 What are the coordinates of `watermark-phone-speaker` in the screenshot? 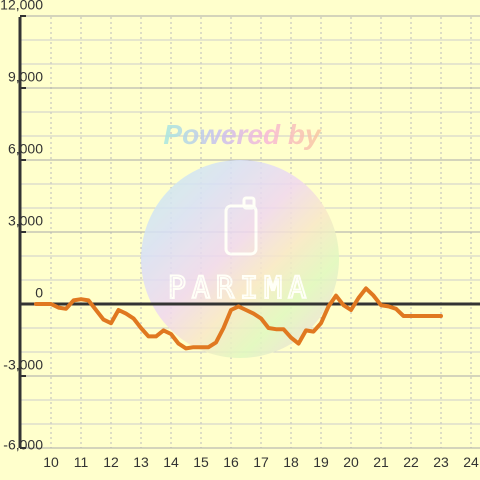 It's located at (249, 203).